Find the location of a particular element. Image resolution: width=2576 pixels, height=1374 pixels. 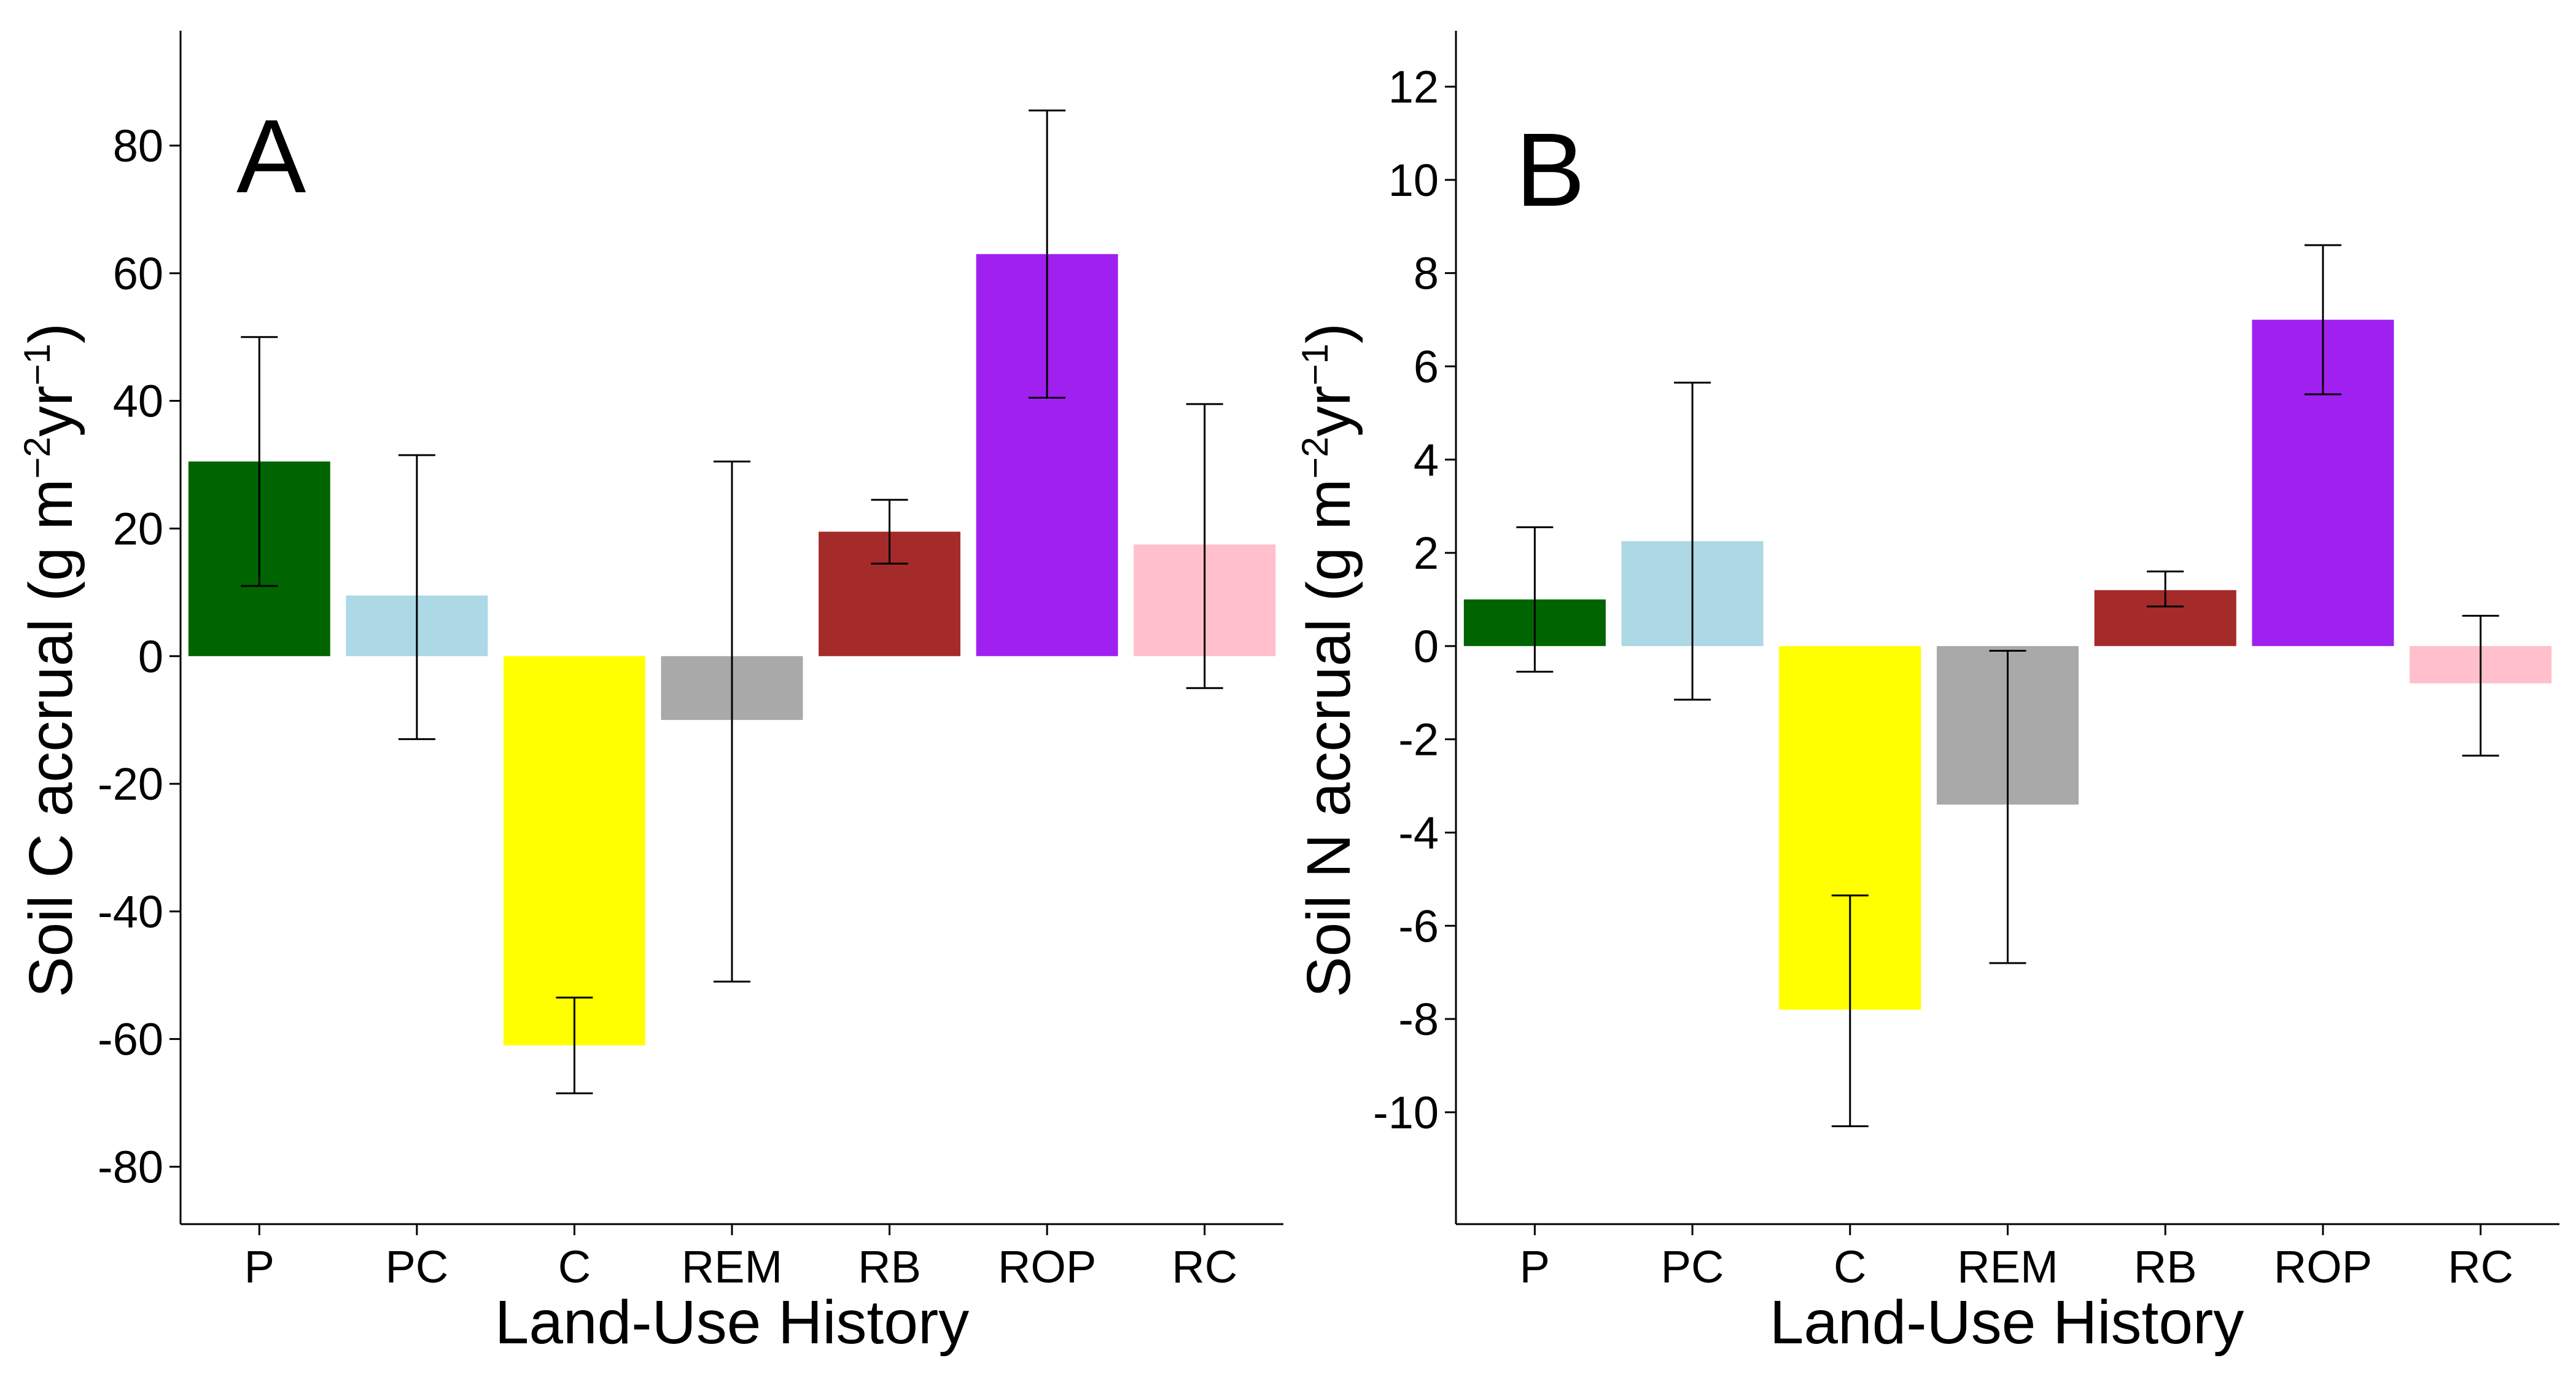

y-axis-title-a-unit: yr is located at coordinates (51, 411).